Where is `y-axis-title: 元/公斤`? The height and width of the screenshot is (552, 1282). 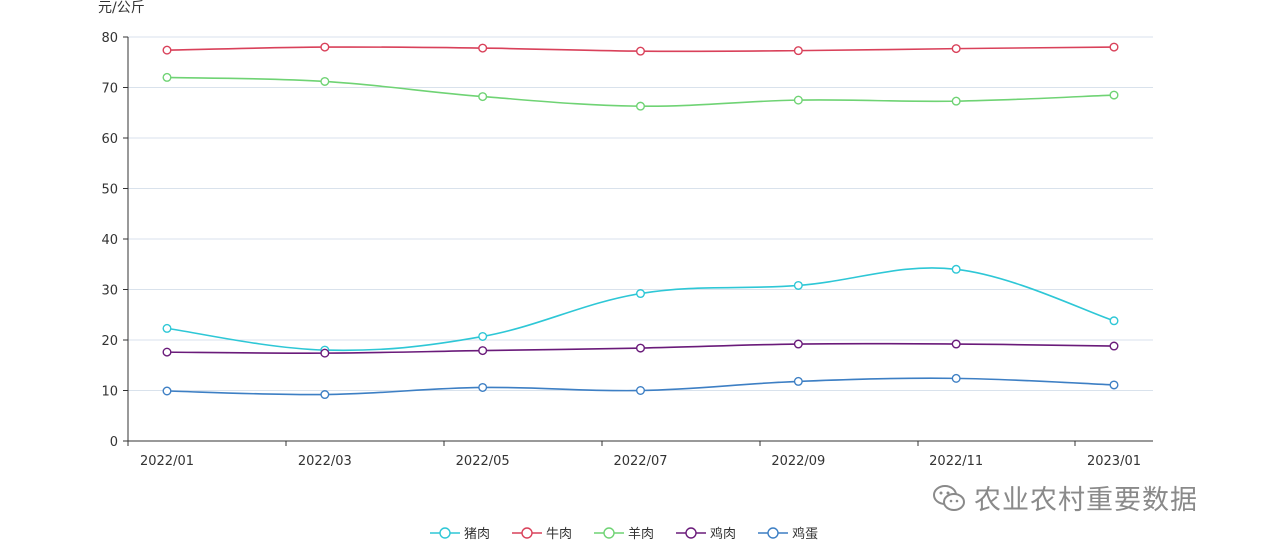 y-axis-title: 元/公斤 is located at coordinates (121, 8).